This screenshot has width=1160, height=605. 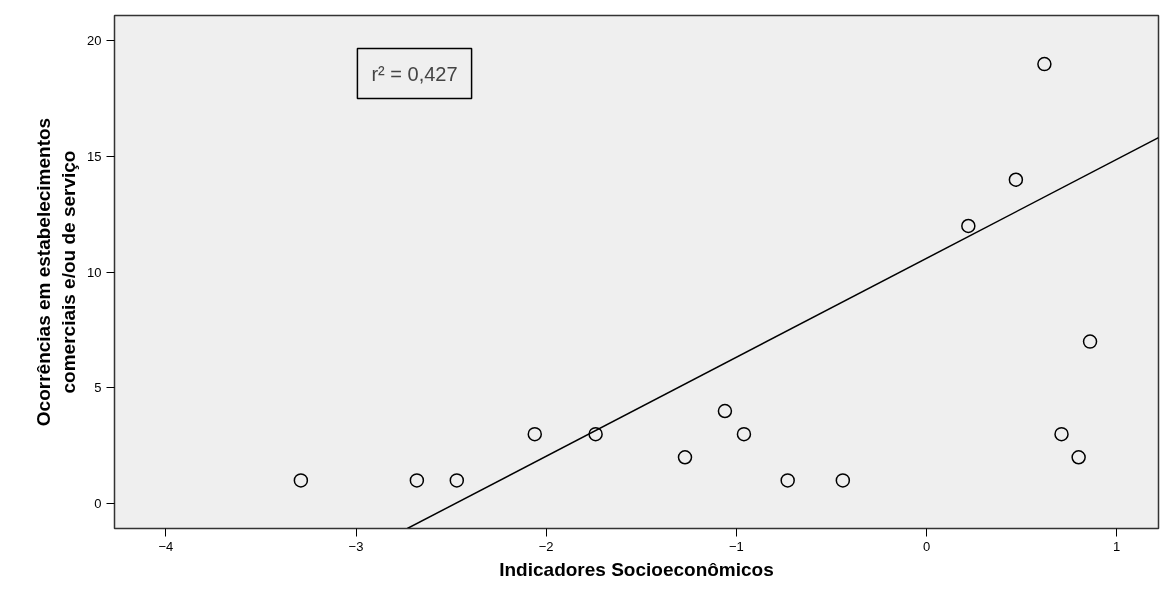 What do you see at coordinates (926, 546) in the screenshot?
I see `x-tick-label: 0` at bounding box center [926, 546].